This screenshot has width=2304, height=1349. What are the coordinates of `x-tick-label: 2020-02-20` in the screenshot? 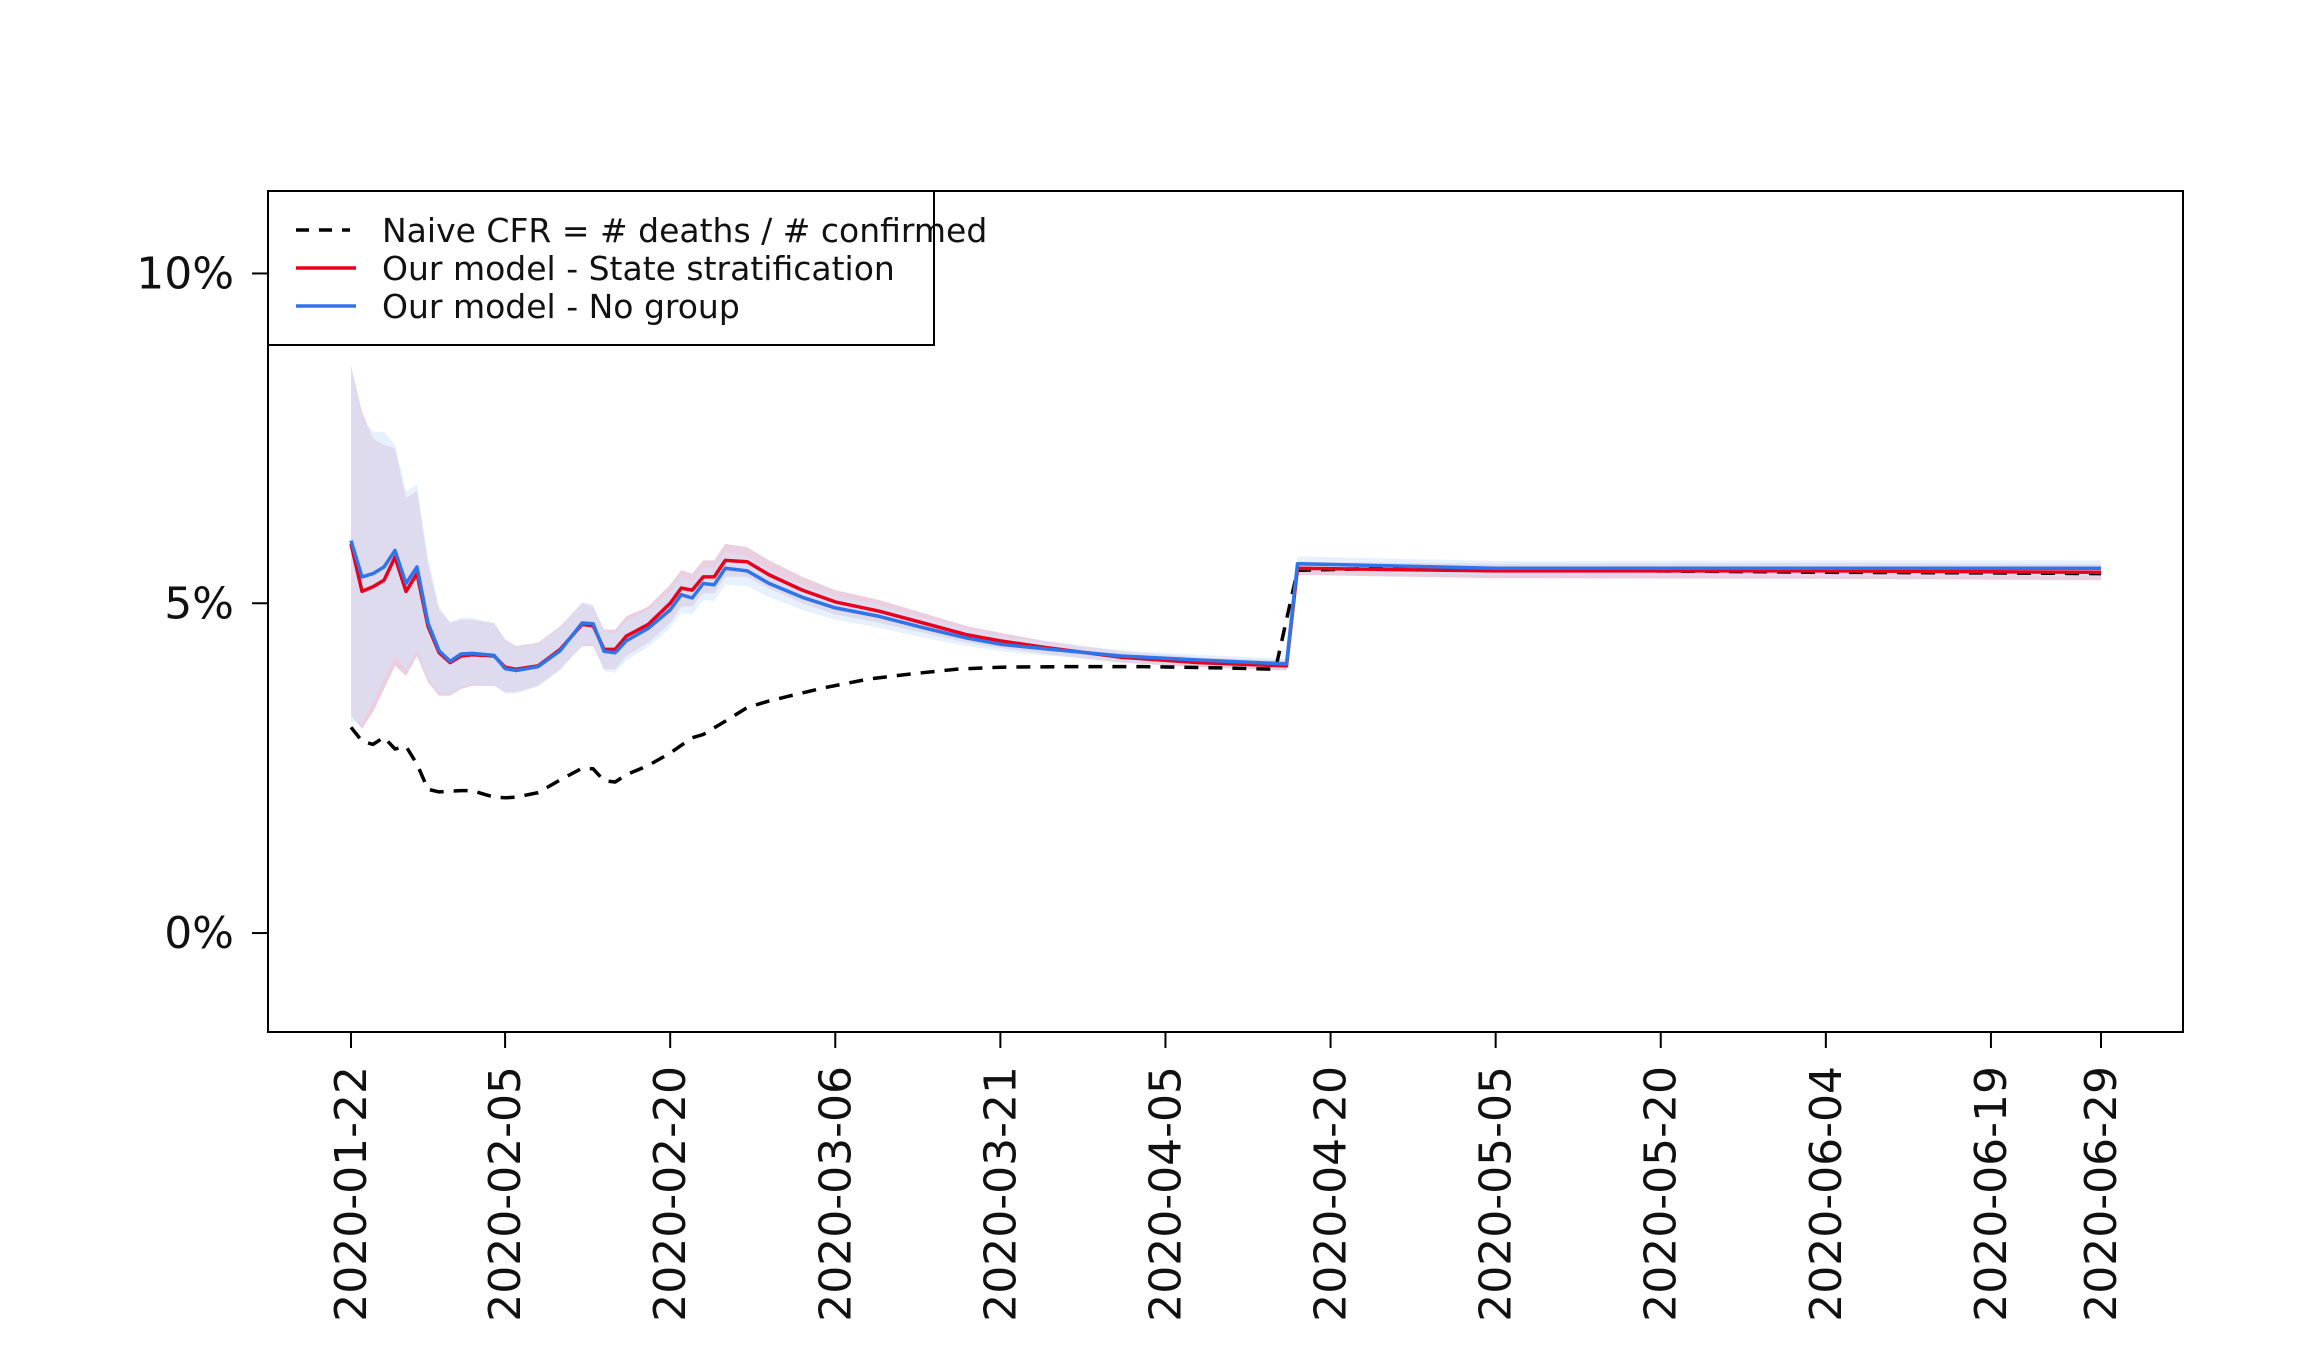 It's located at (670, 1194).